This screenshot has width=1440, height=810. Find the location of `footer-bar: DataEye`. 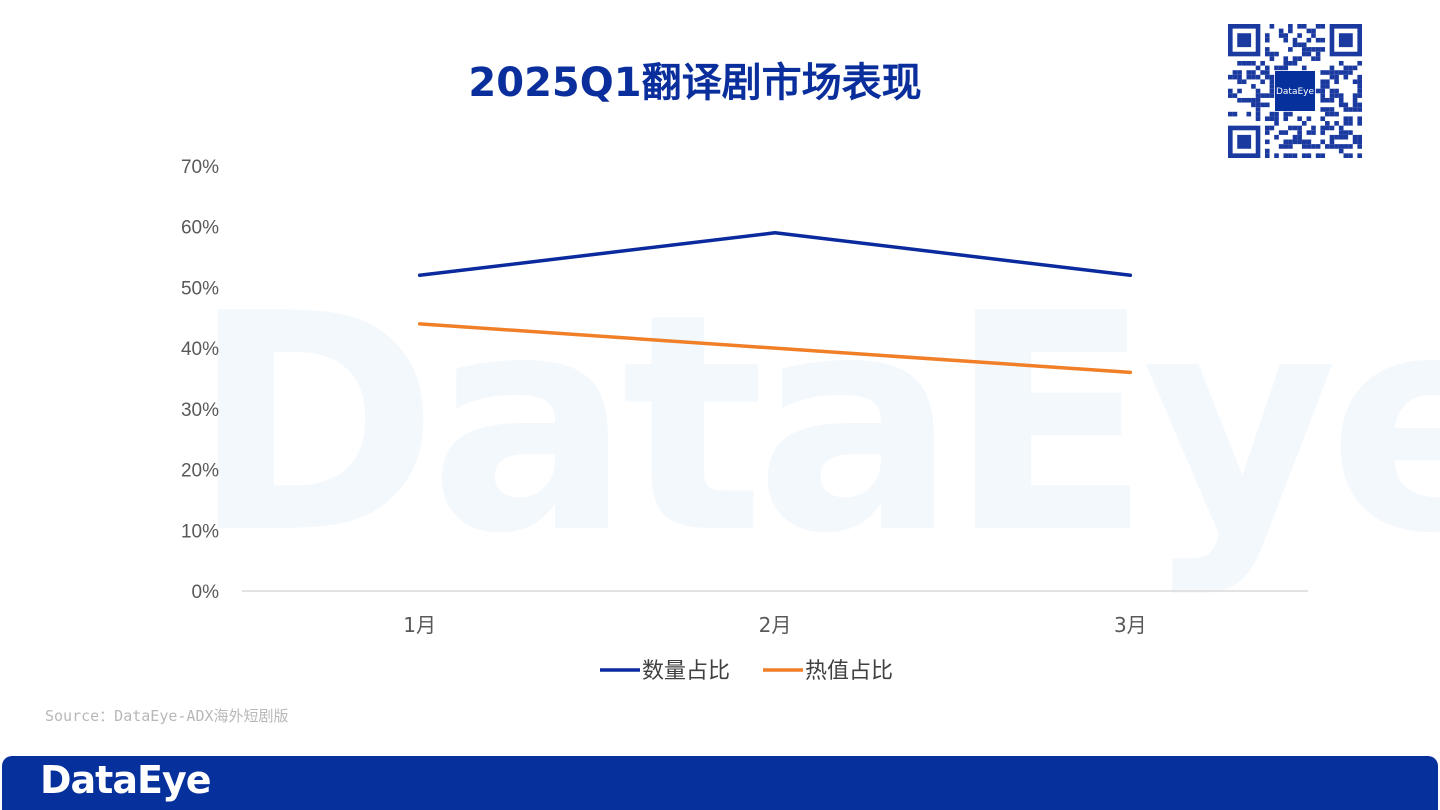

footer-bar: DataEye is located at coordinates (720, 783).